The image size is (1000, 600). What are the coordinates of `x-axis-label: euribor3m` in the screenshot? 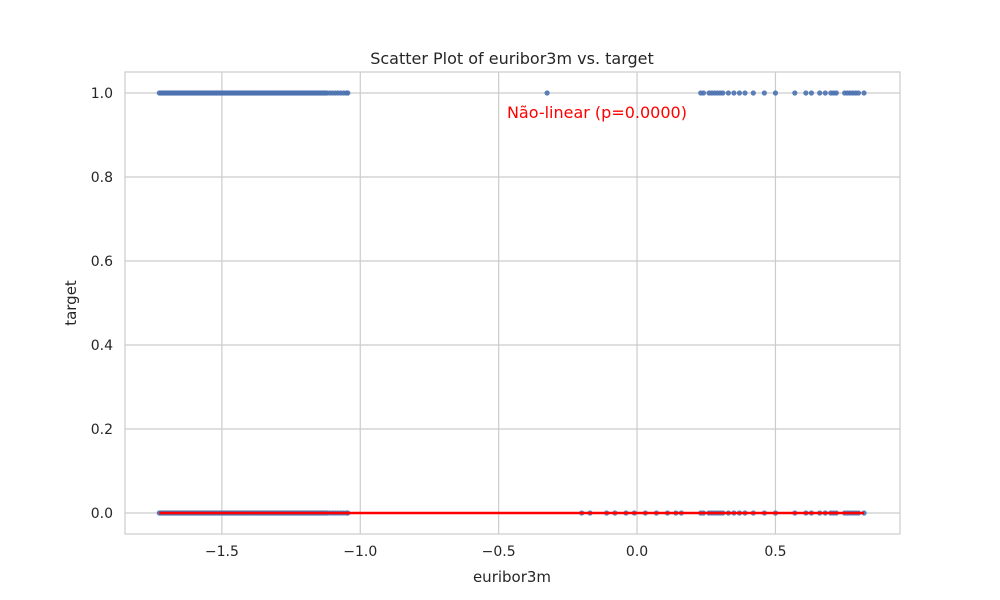 It's located at (512, 577).